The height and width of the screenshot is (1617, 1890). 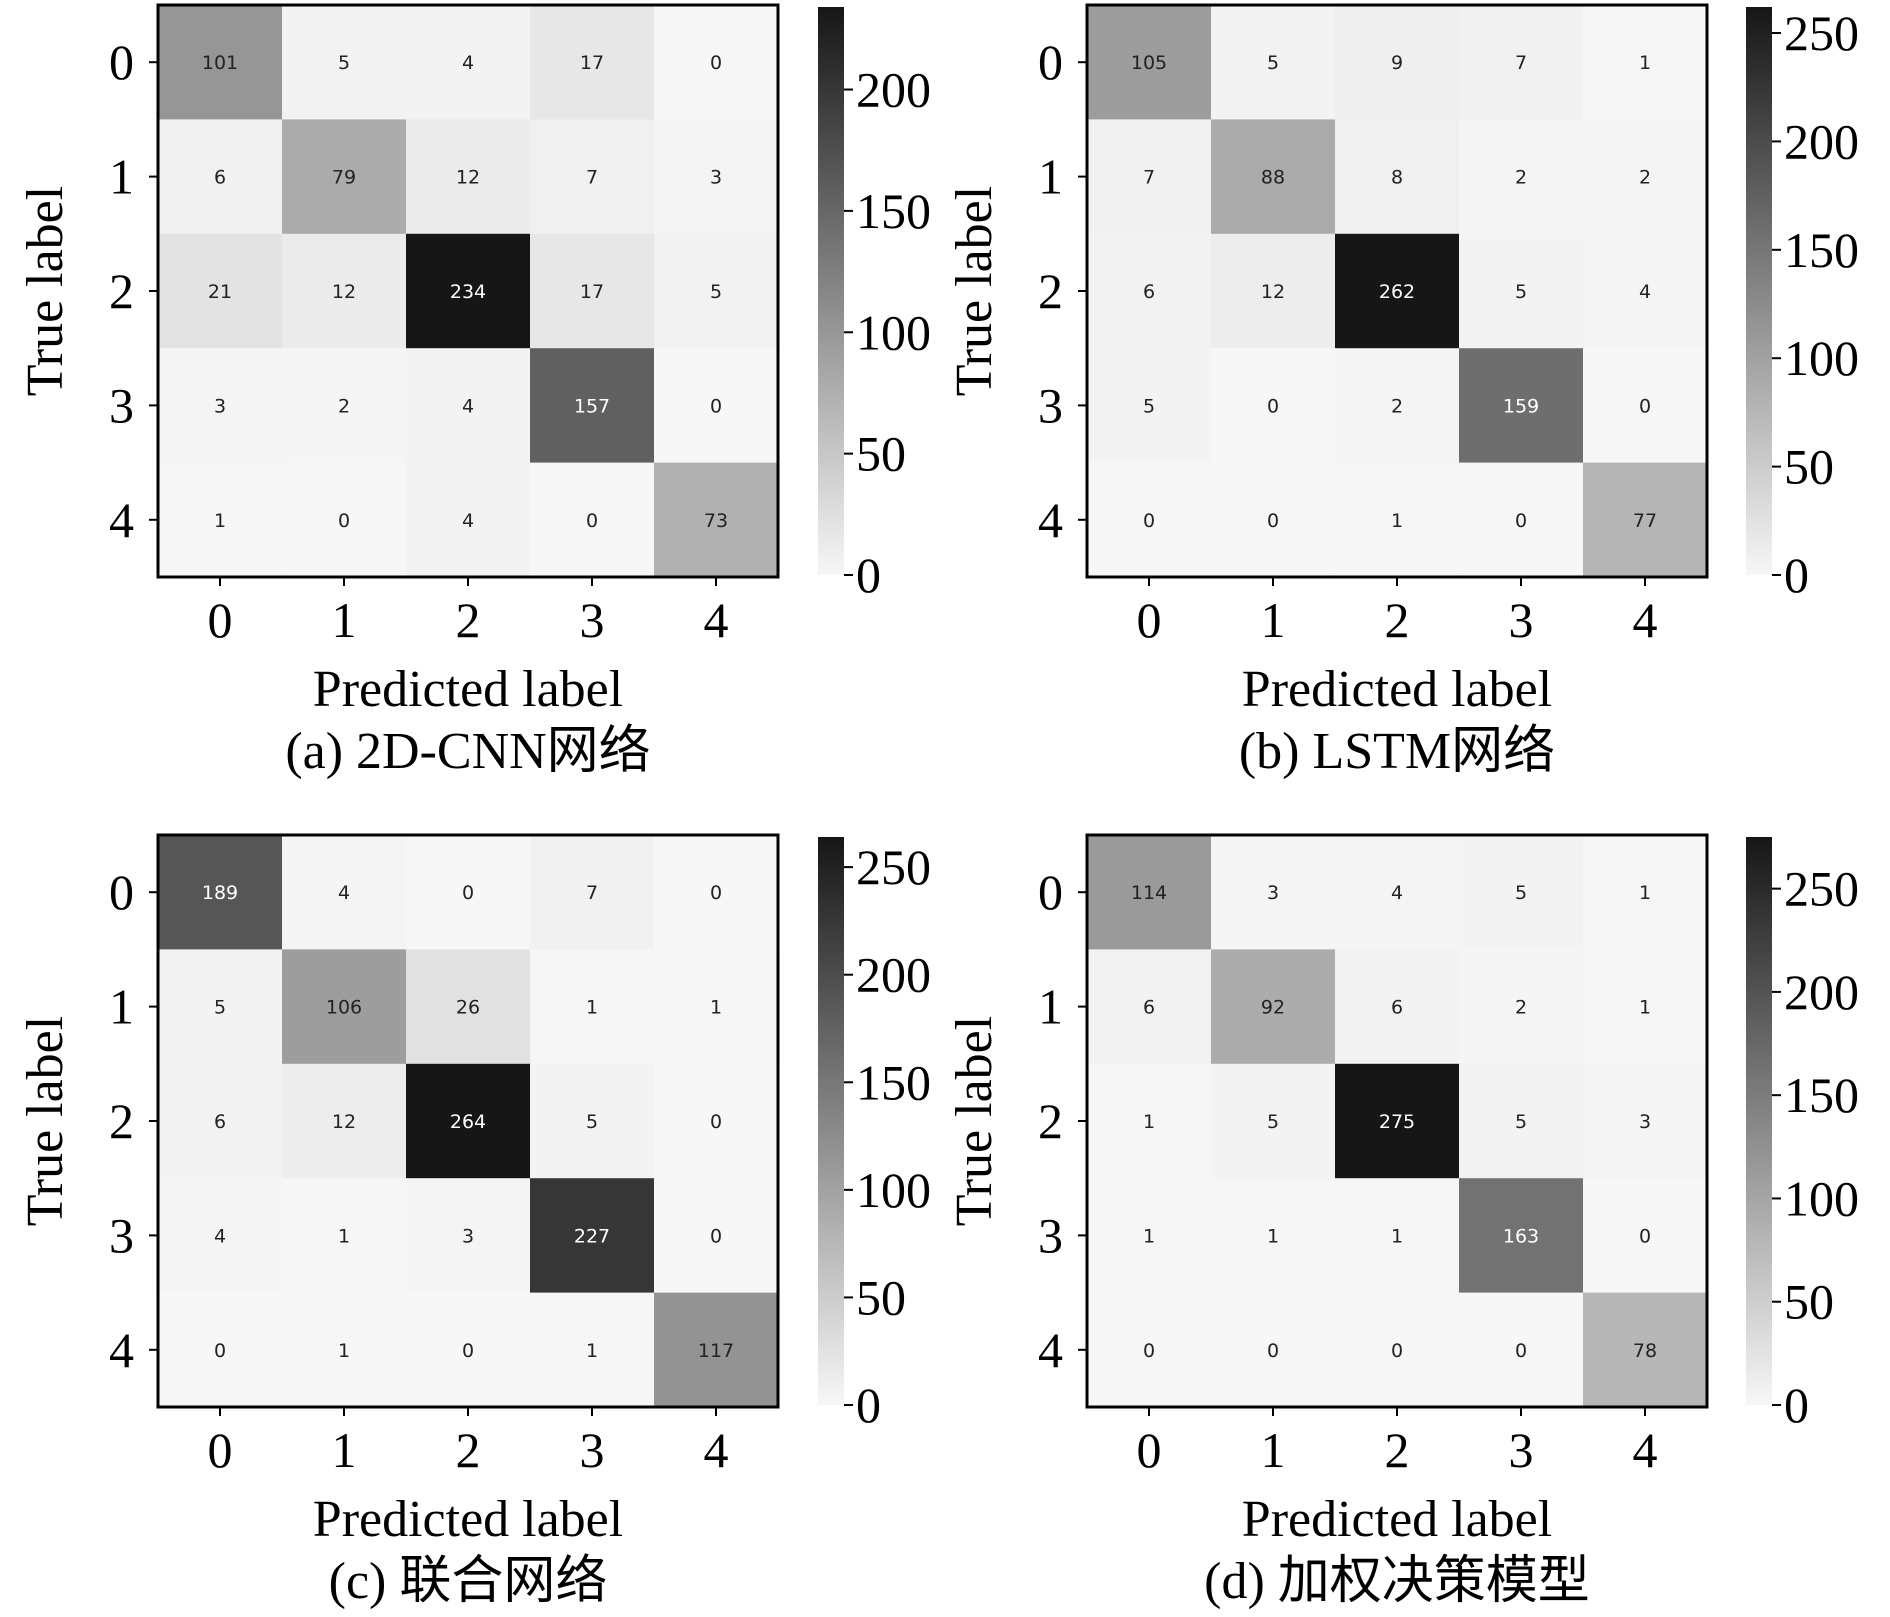 I want to click on cell-value-label: 9, so click(x=1397, y=63).